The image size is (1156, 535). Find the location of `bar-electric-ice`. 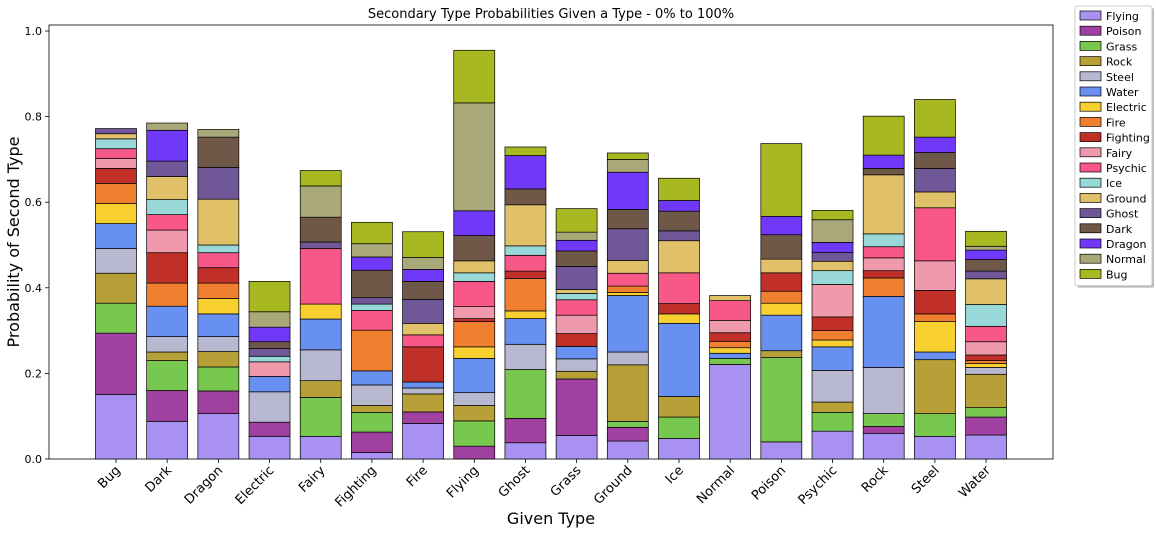

bar-electric-ice is located at coordinates (269, 359).